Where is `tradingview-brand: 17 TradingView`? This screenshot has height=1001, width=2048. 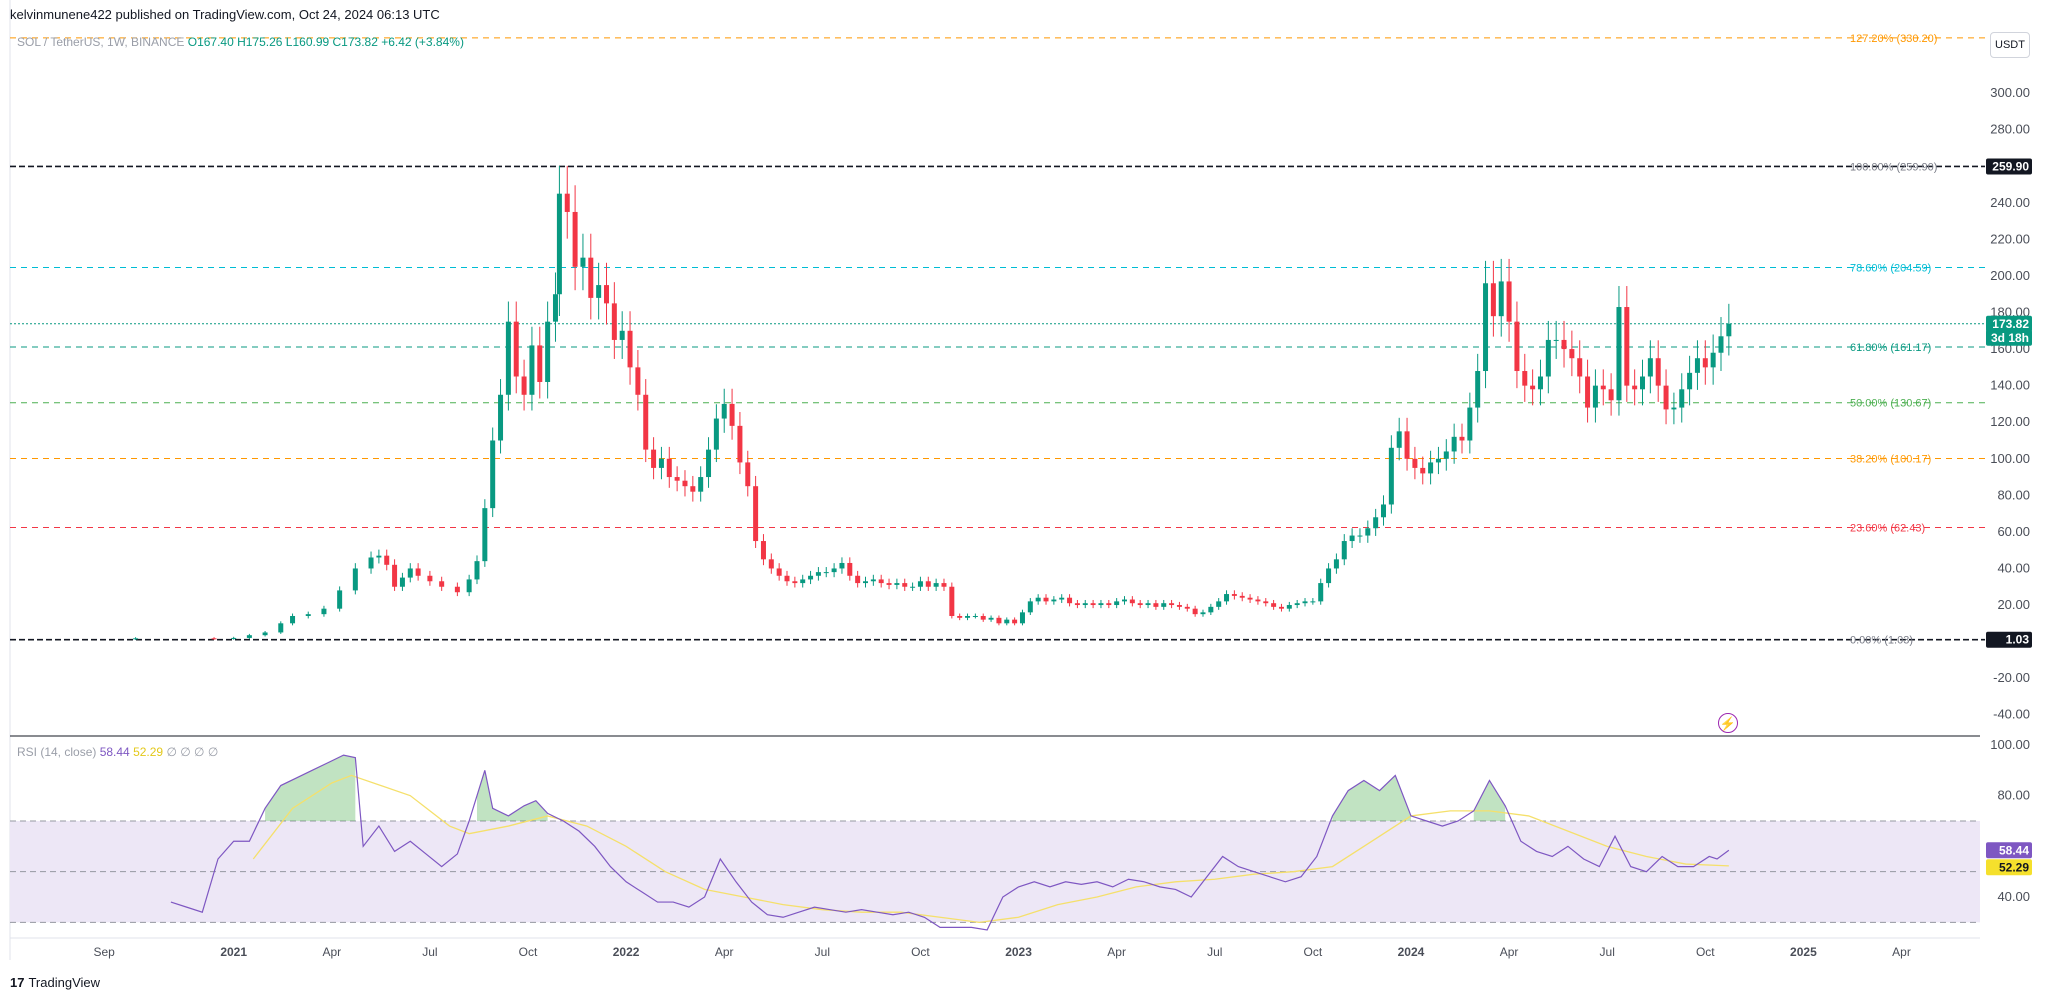 tradingview-brand: 17 TradingView is located at coordinates (55, 982).